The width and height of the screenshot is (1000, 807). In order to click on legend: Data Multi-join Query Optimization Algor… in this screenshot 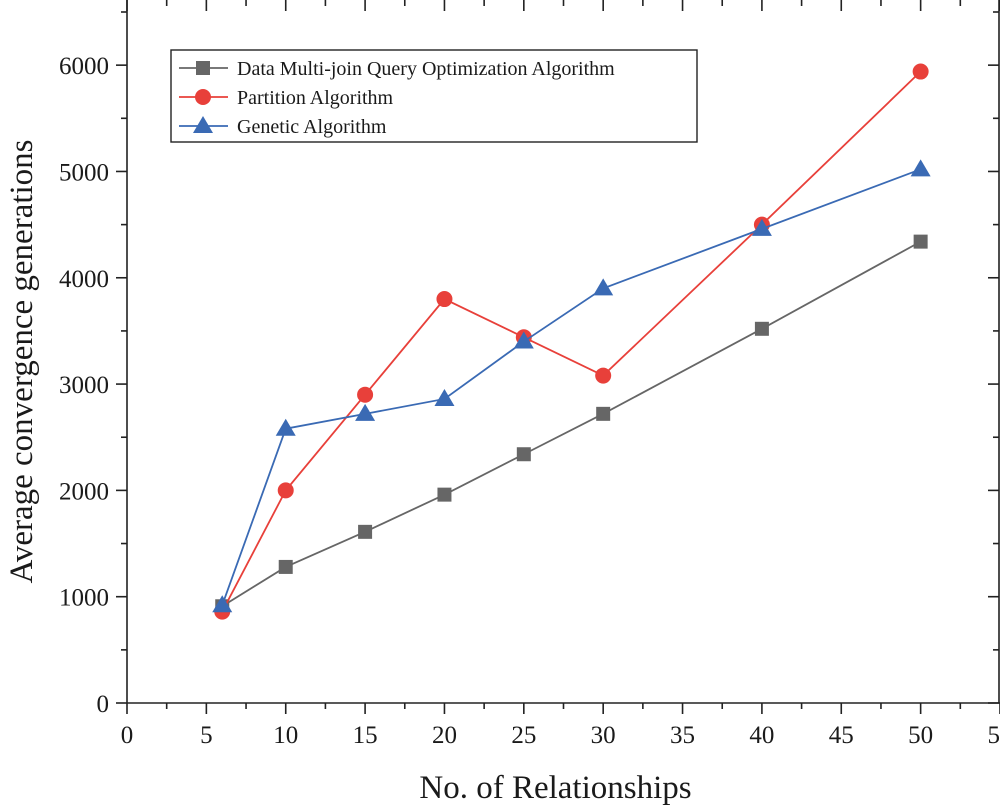, I will do `click(434, 96)`.